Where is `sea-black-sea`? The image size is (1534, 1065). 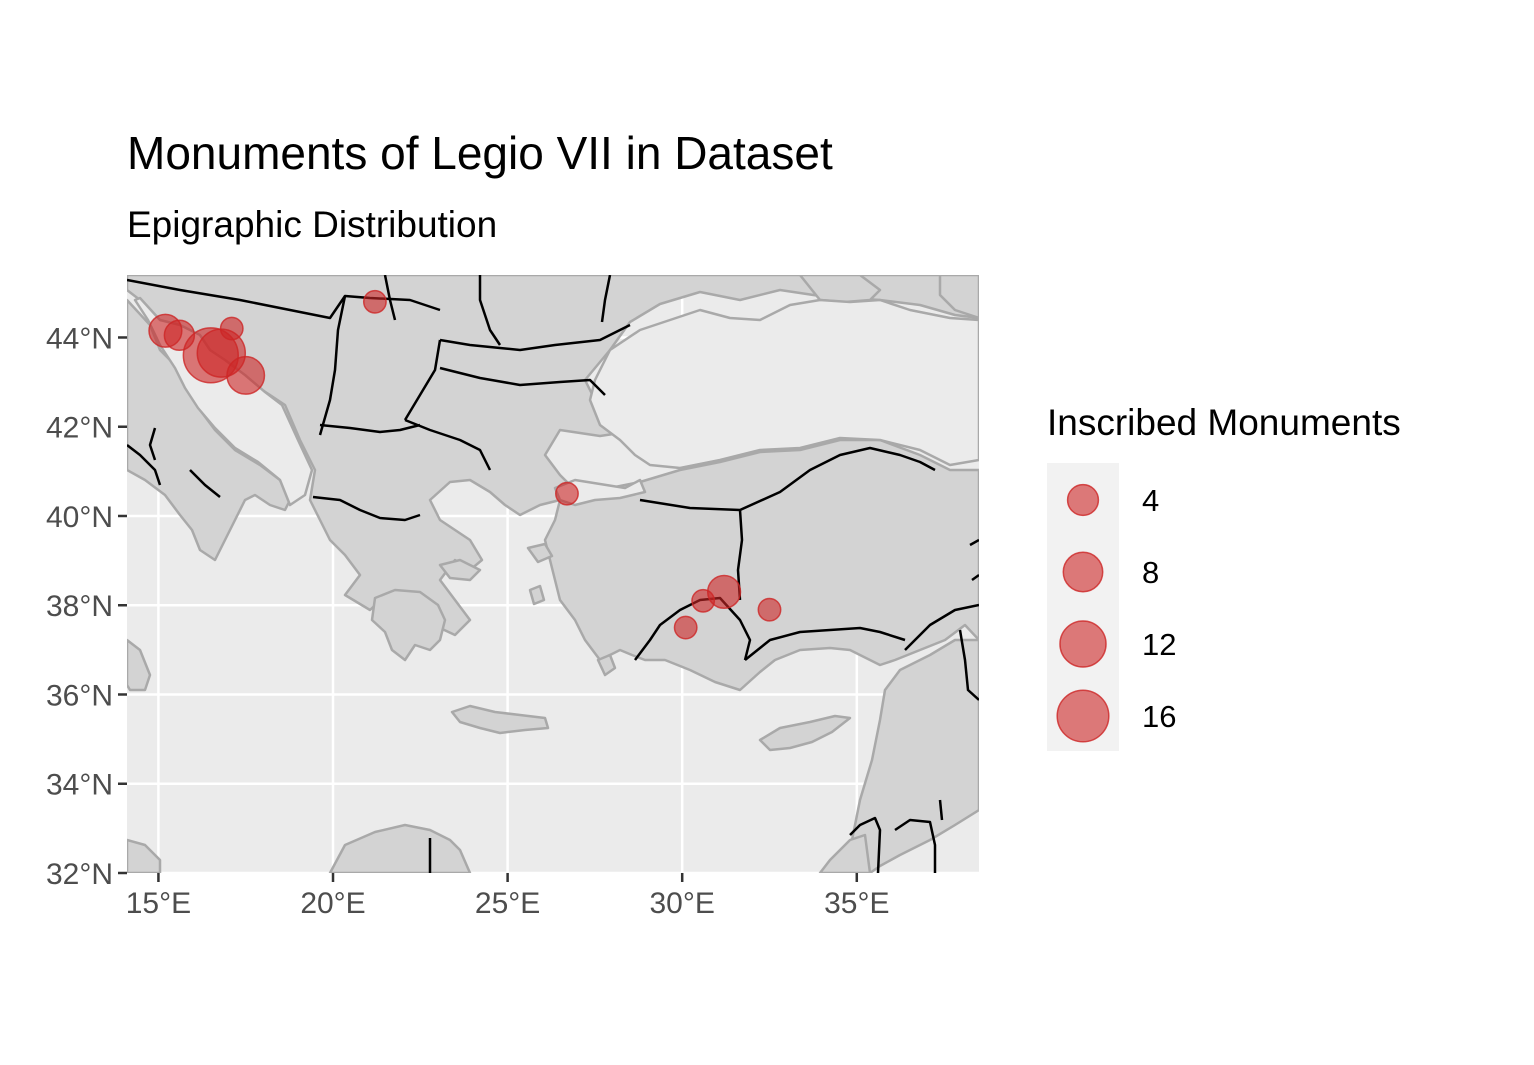
sea-black-sea is located at coordinates (783, 384).